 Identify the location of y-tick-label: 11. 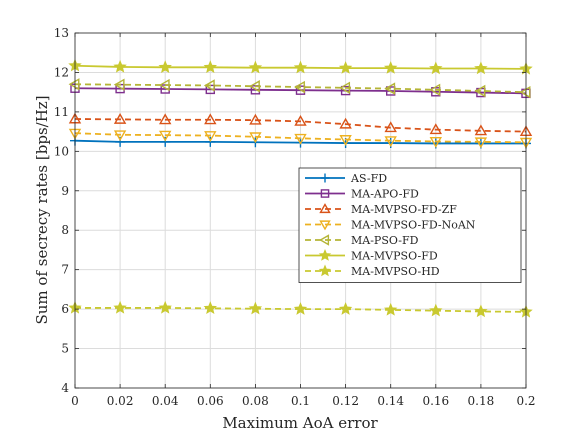
(61, 112).